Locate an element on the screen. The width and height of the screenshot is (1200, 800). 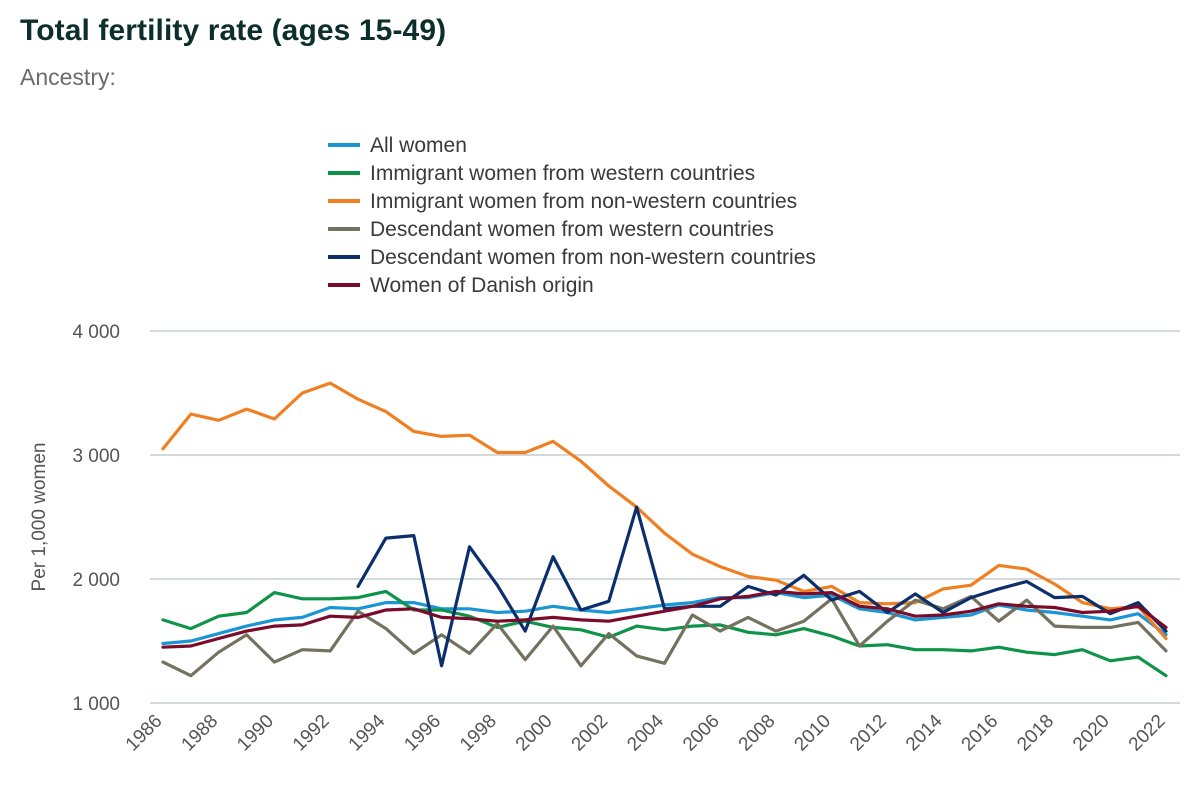
x-tick-label: 2020 is located at coordinates (1091, 733).